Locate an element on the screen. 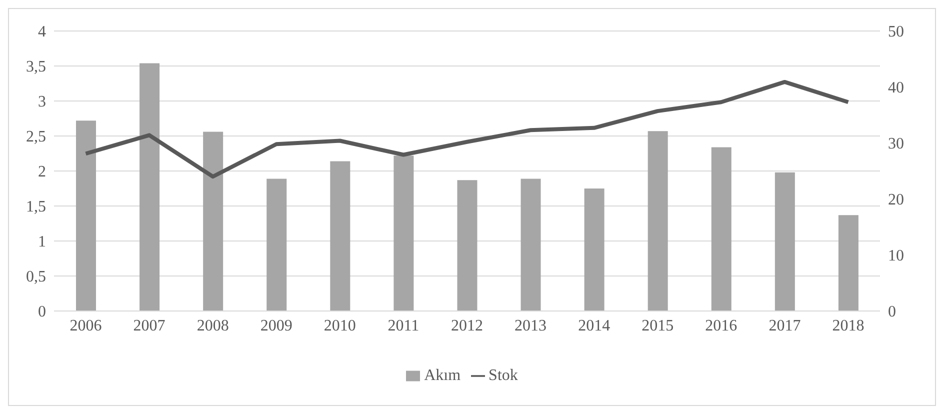  legend-label: Akım is located at coordinates (442, 375).